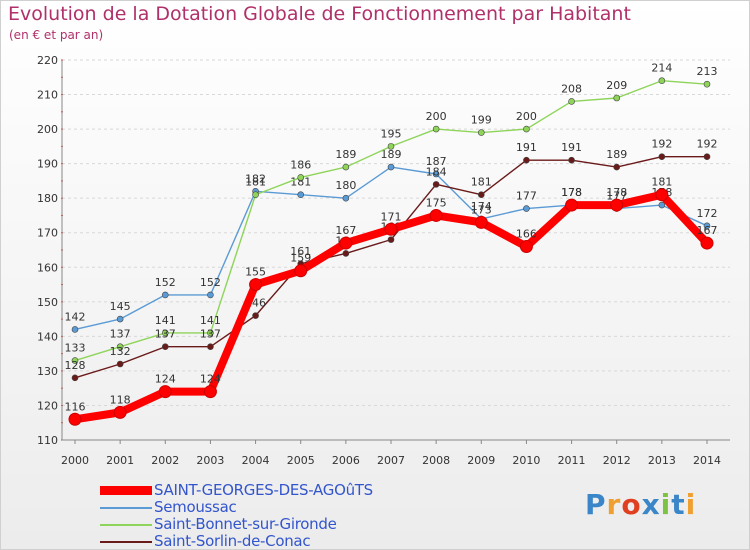 The width and height of the screenshot is (750, 550). What do you see at coordinates (641, 504) in the screenshot?
I see `proxiti-logo: Proxiti` at bounding box center [641, 504].